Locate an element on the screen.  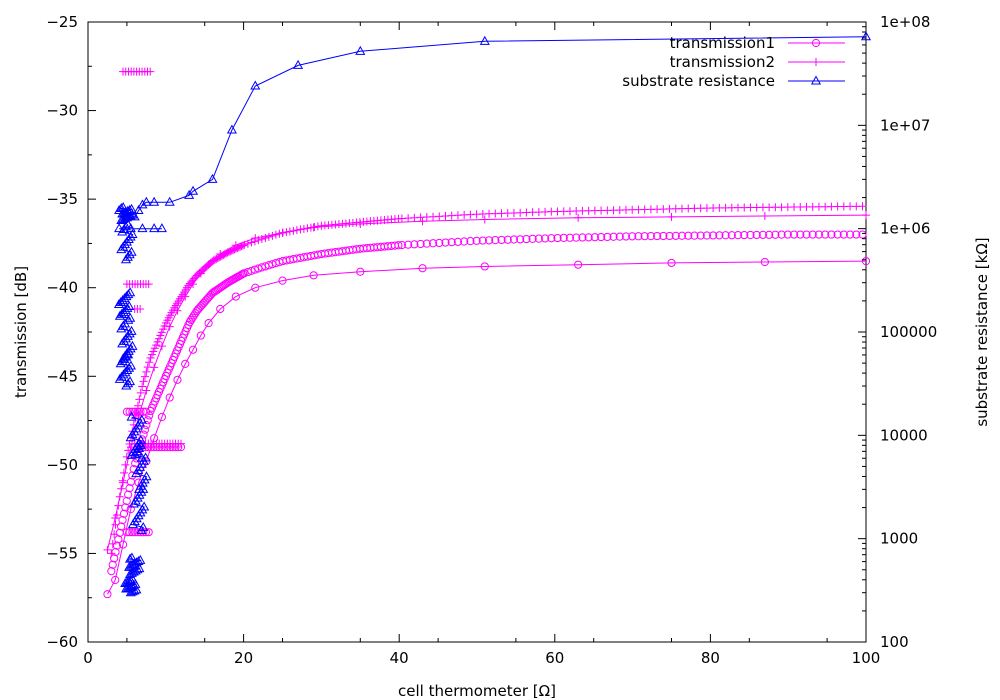
legend-marker is located at coordinates (816, 80).